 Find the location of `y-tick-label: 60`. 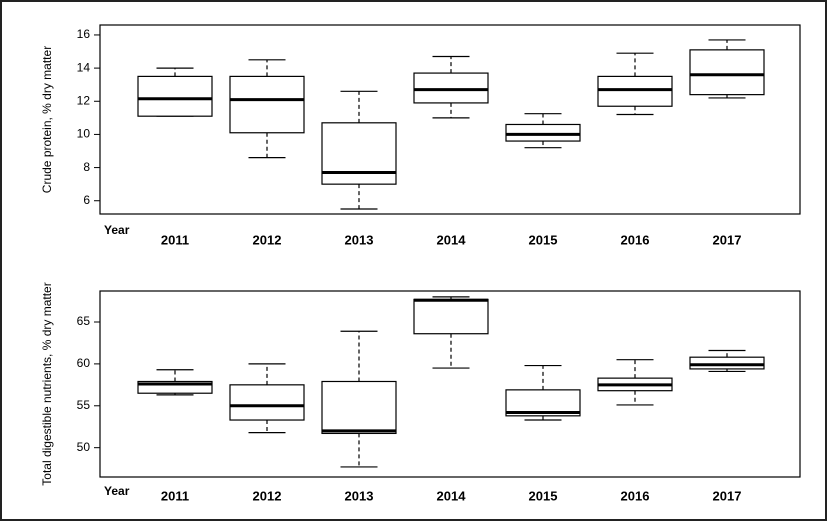

y-tick-label: 60 is located at coordinates (84, 363).